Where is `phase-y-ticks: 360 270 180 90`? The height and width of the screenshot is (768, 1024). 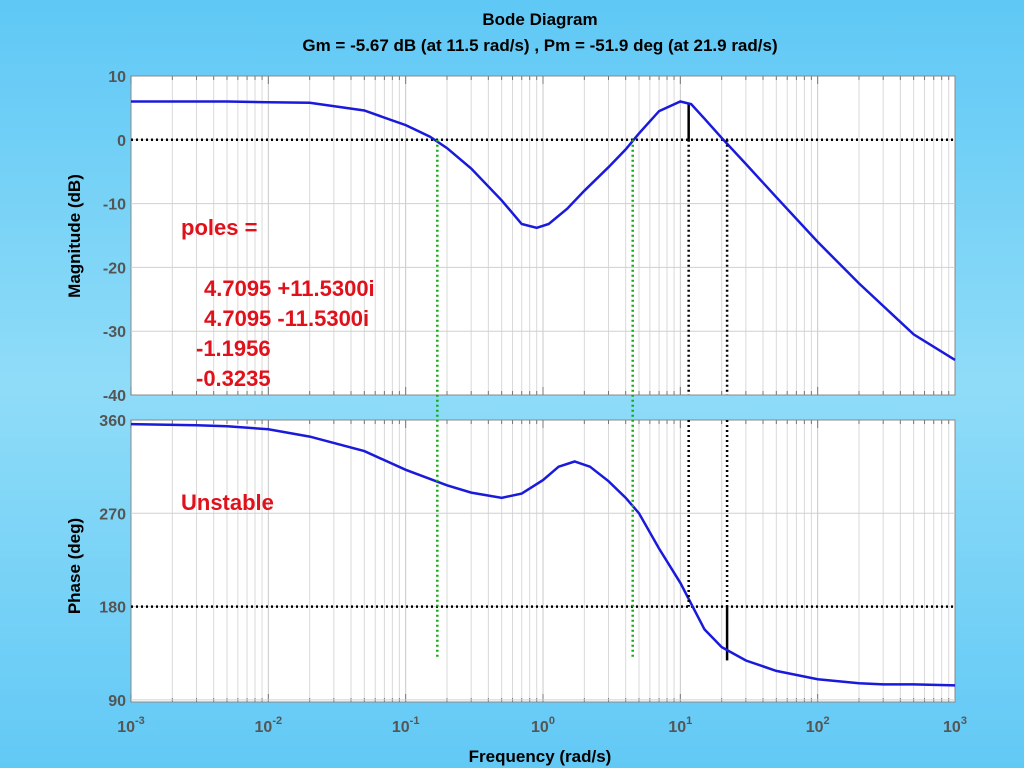 phase-y-ticks: 360 270 180 90 is located at coordinates (112, 561).